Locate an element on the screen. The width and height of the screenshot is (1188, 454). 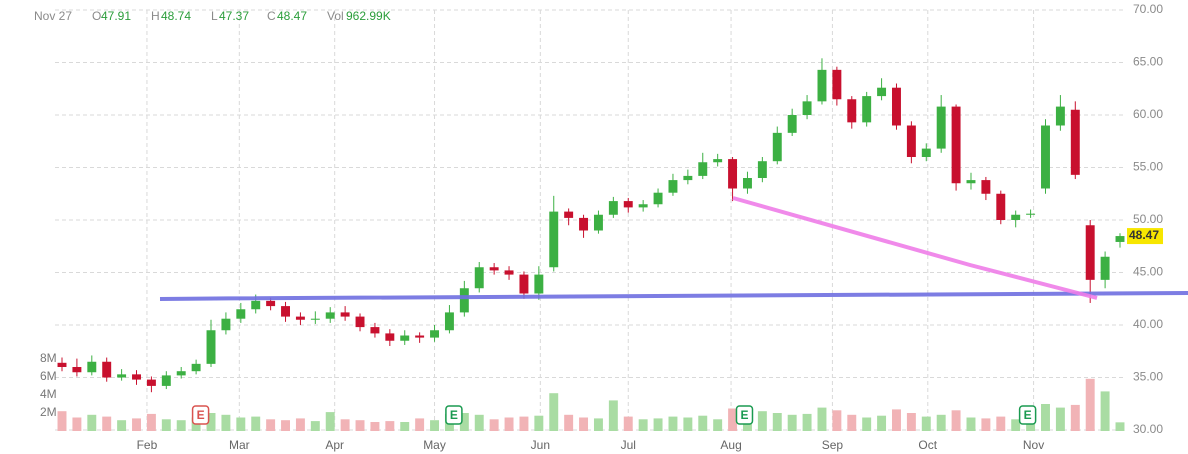
header-label: Vol is located at coordinates (335, 16).